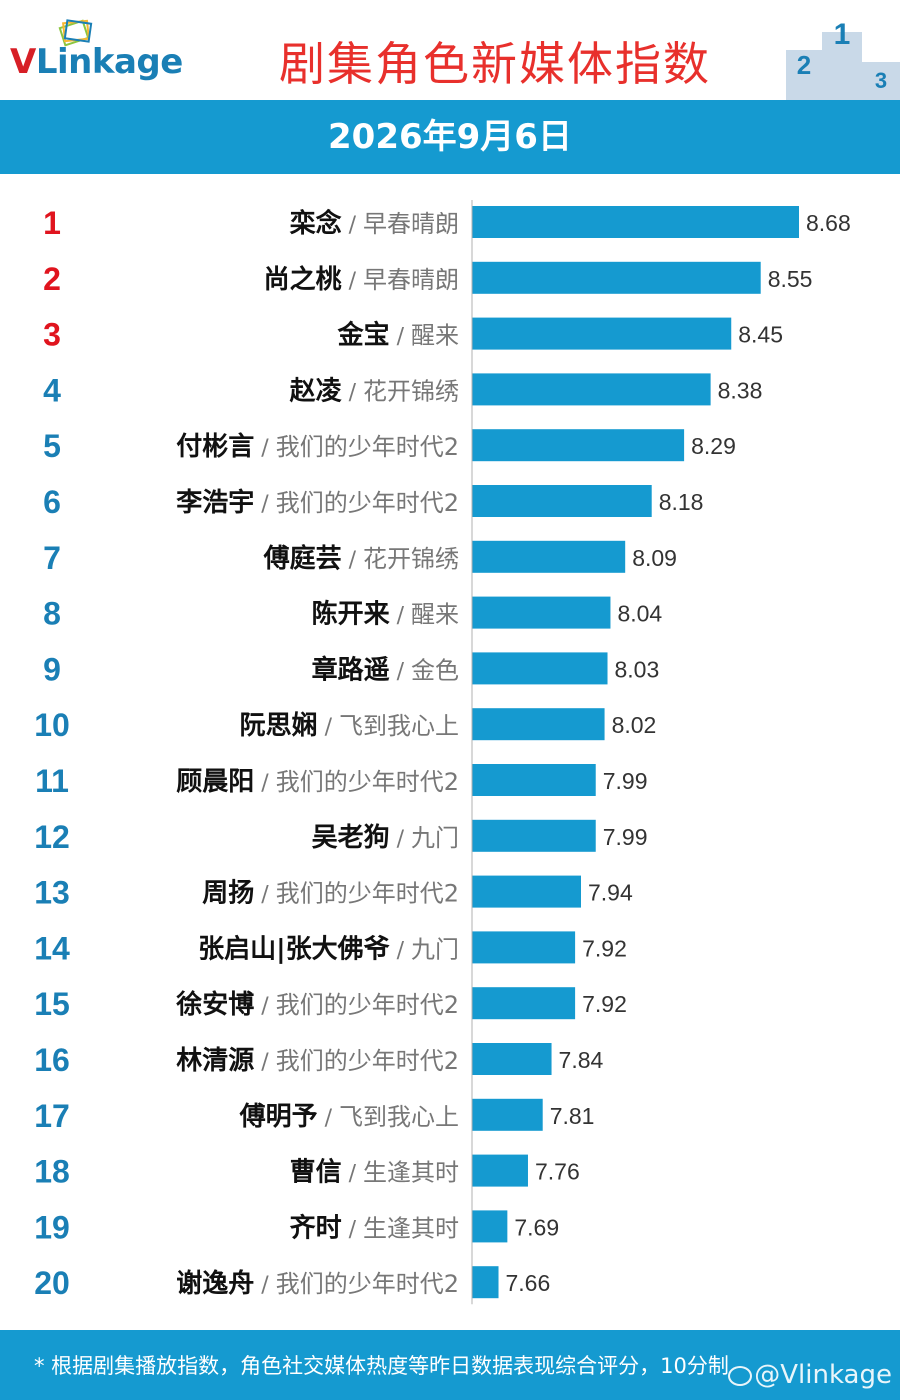  I want to click on character-label: 周扬 / 我们的少年时代2, so click(330, 894).